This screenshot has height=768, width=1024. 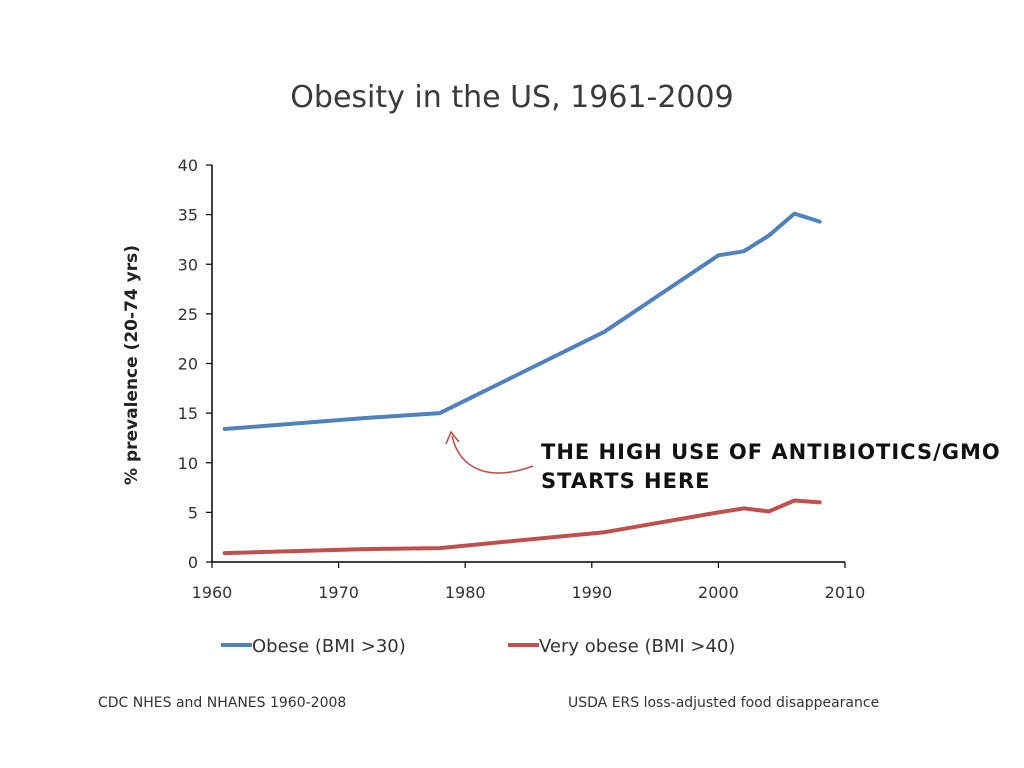 What do you see at coordinates (465, 592) in the screenshot?
I see `x-tick-label: 1980` at bounding box center [465, 592].